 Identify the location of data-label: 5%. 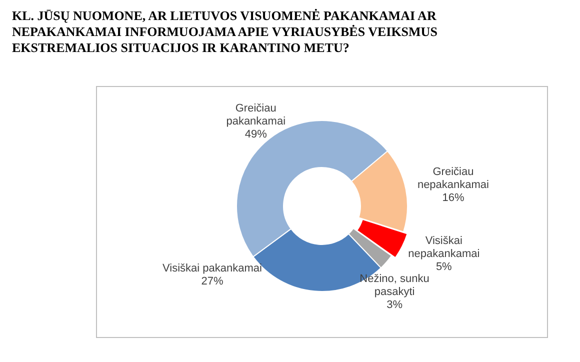
(444, 267).